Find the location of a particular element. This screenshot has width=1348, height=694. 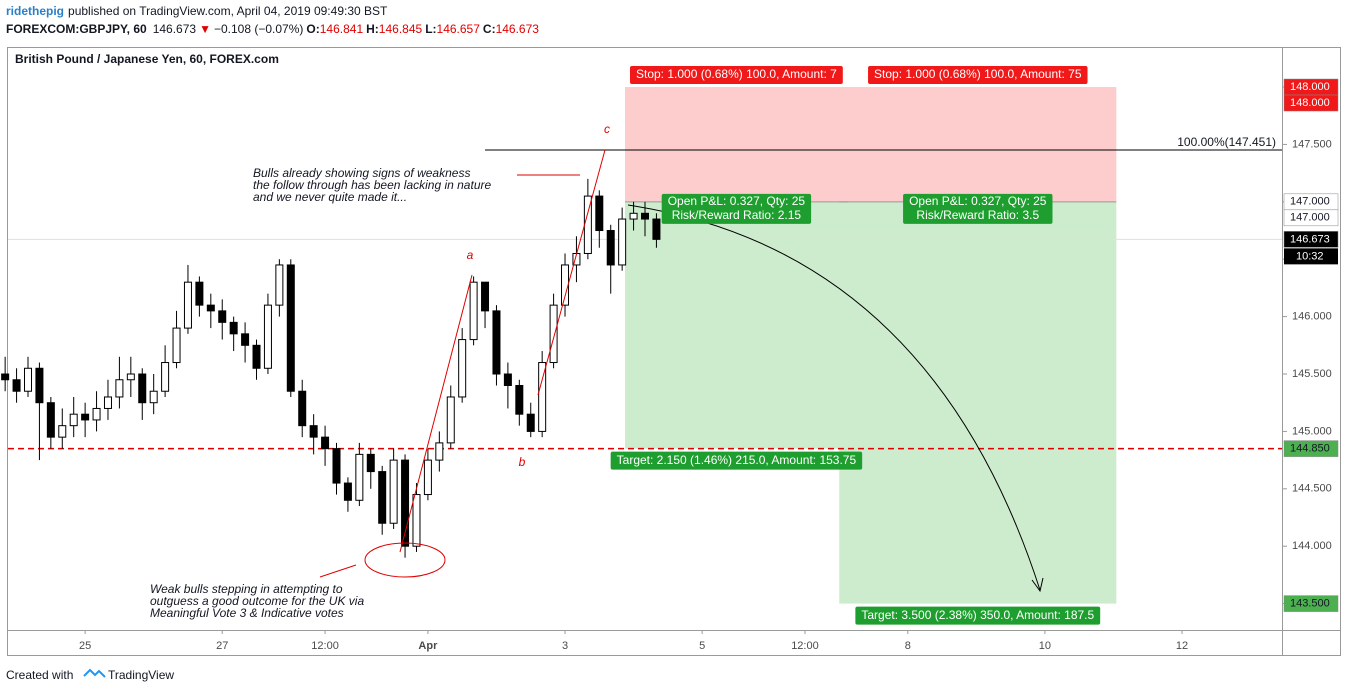

footer-text: Created with is located at coordinates (39, 675).